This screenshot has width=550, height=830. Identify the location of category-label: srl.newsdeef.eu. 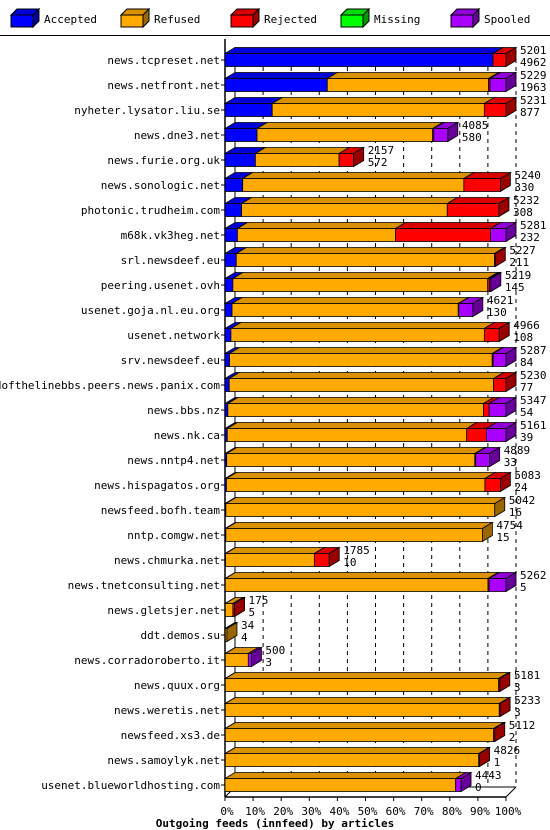
(170, 260).